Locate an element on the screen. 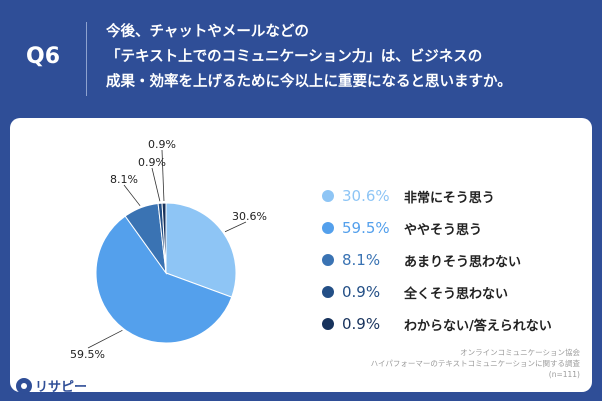 The image size is (602, 401). source-line: オンラインコミュニケーション協会 is located at coordinates (520, 352).